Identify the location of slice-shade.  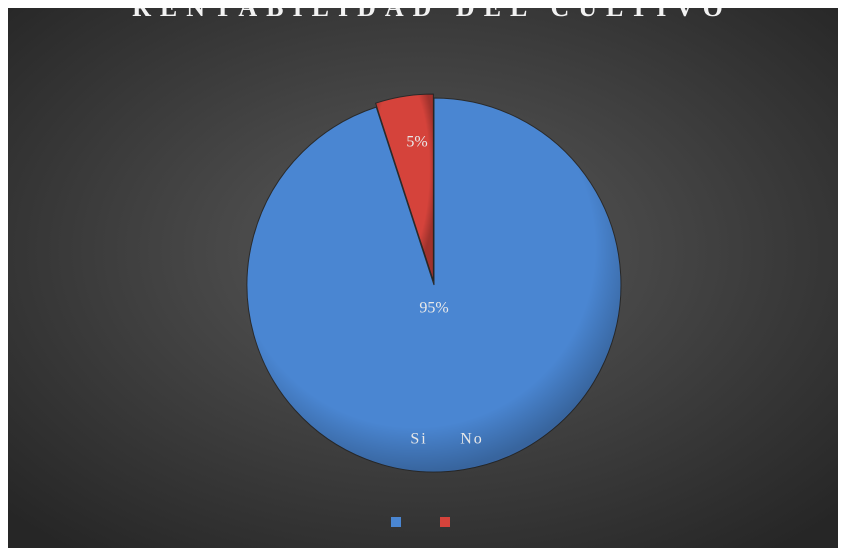
(404, 188).